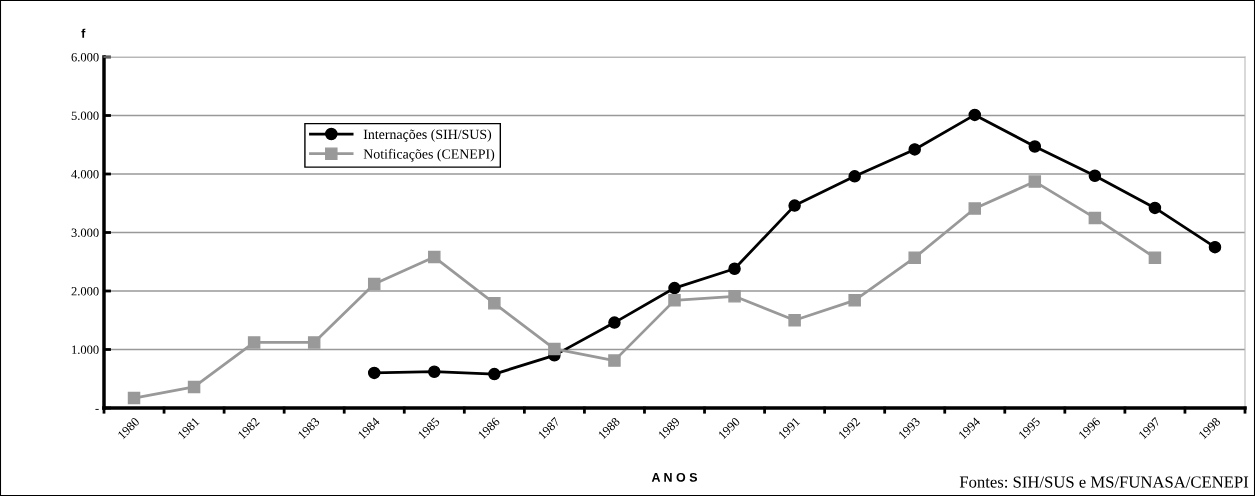  I want to click on x-tick-label: 1991, so click(789, 428).